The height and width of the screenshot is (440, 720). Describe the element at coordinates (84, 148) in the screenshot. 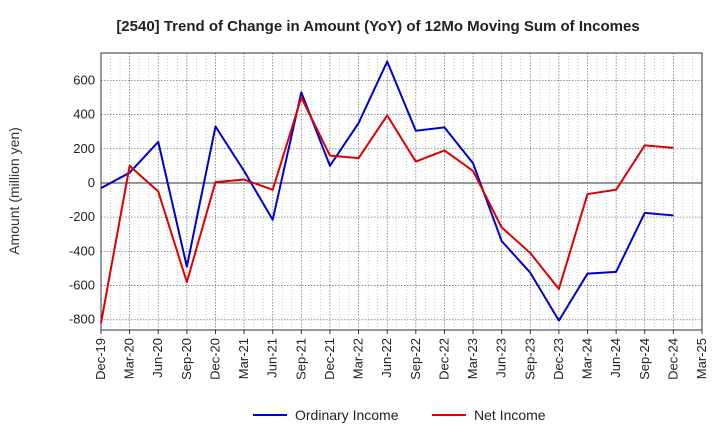

I see `y-tick-label: 200` at that location.